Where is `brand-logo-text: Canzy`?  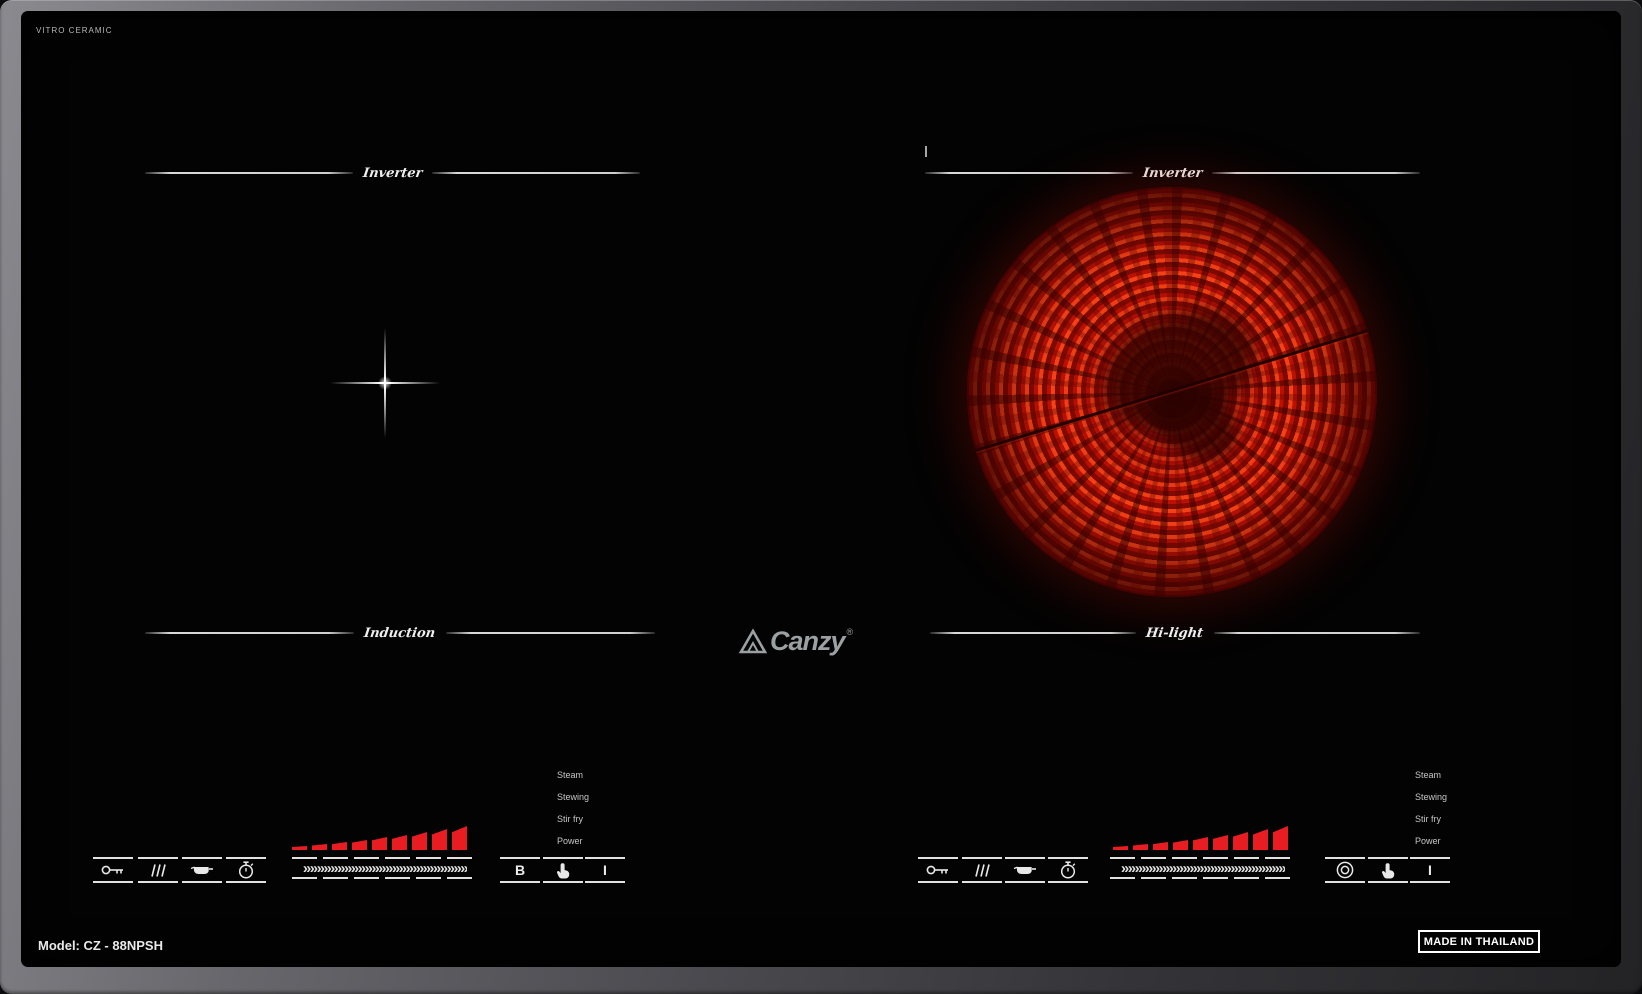 brand-logo-text: Canzy is located at coordinates (808, 641).